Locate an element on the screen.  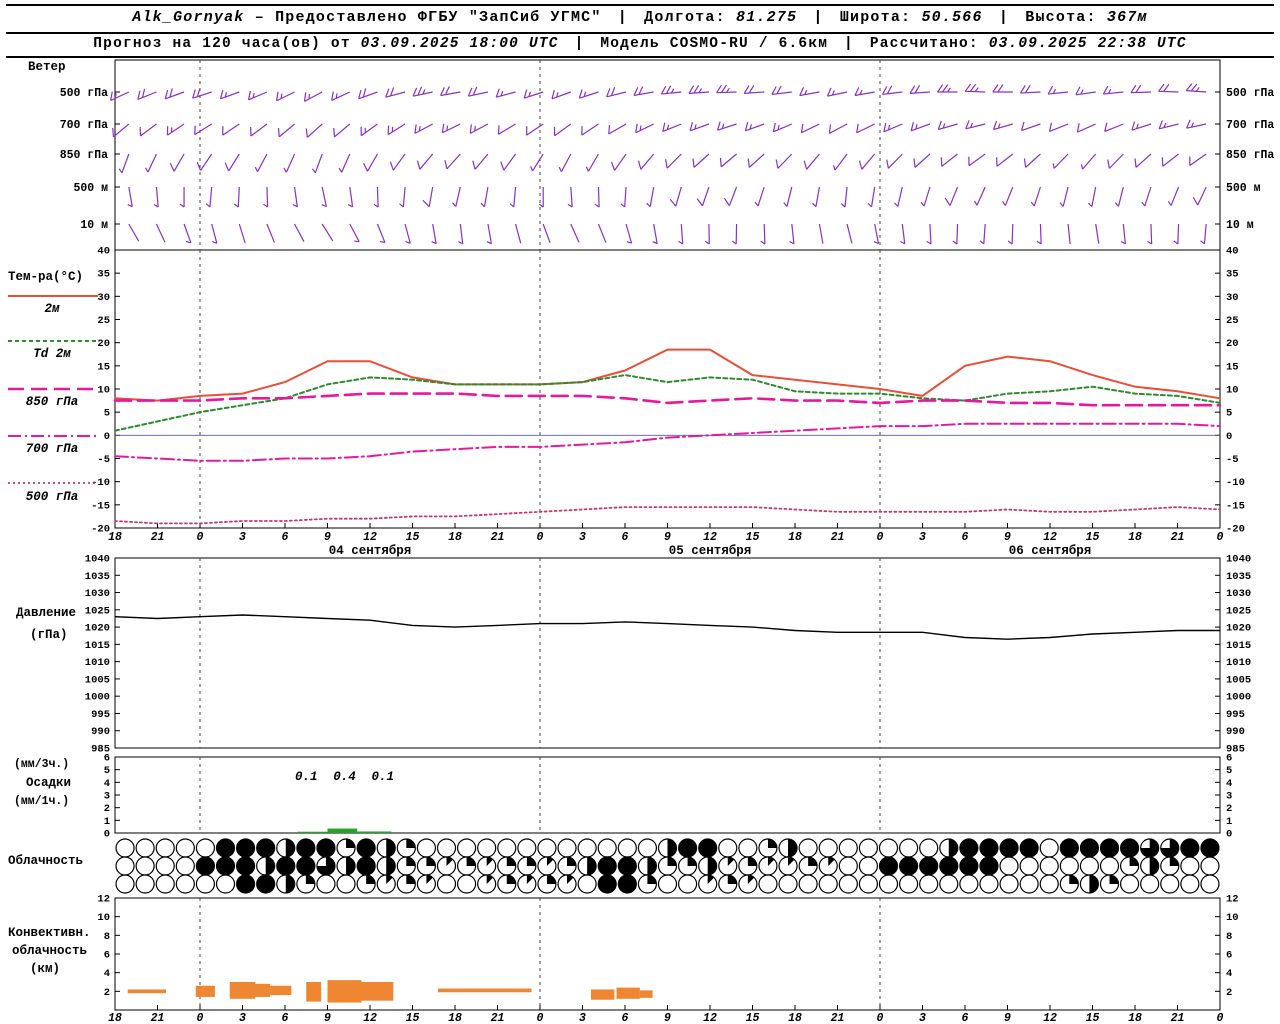
model-label: Модель is located at coordinates (630, 44).